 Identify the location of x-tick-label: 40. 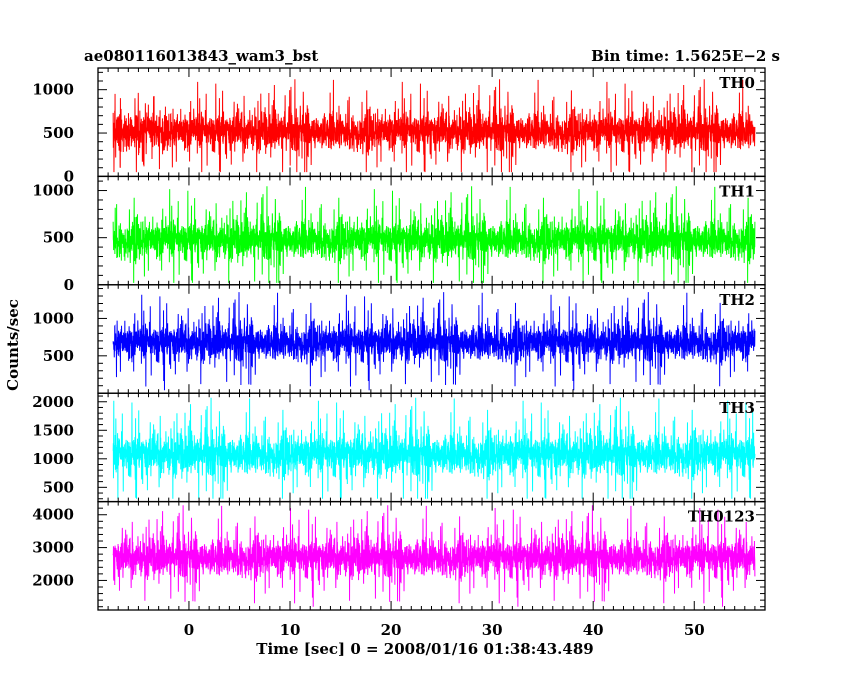
(593, 630).